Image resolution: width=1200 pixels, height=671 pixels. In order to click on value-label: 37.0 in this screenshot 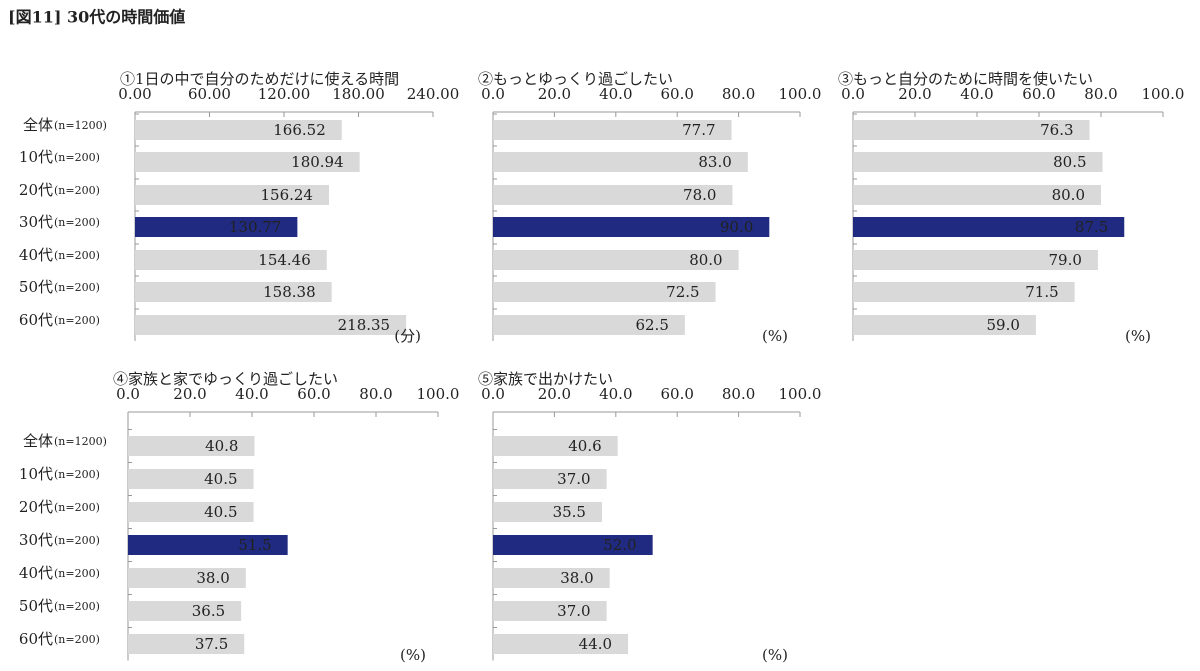, I will do `click(573, 611)`.